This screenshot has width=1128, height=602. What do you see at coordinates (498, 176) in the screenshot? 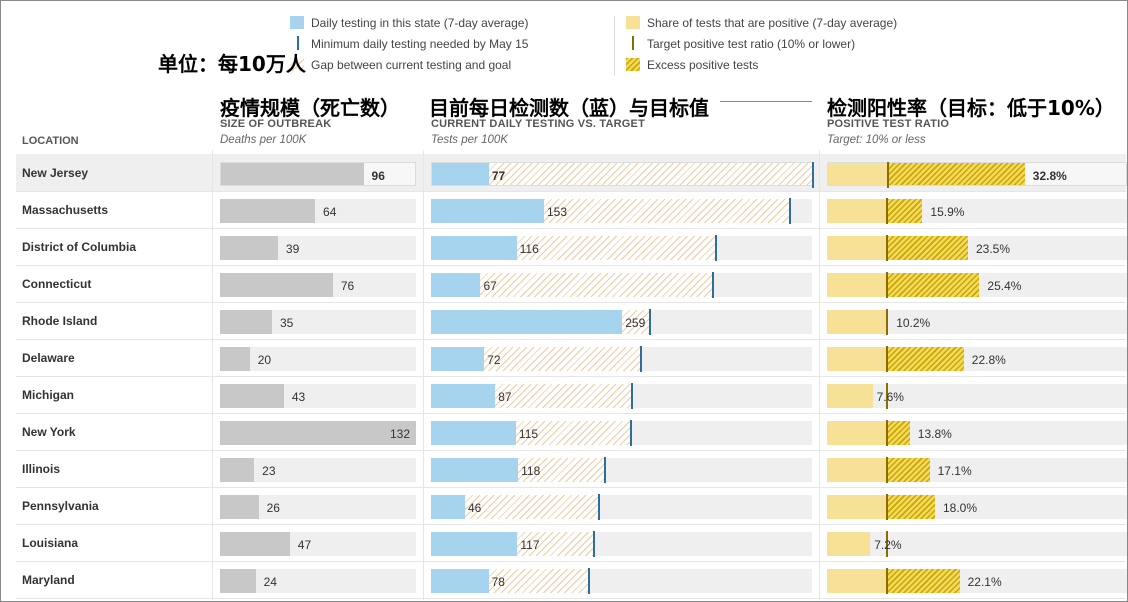
I see `testing-value: 77` at bounding box center [498, 176].